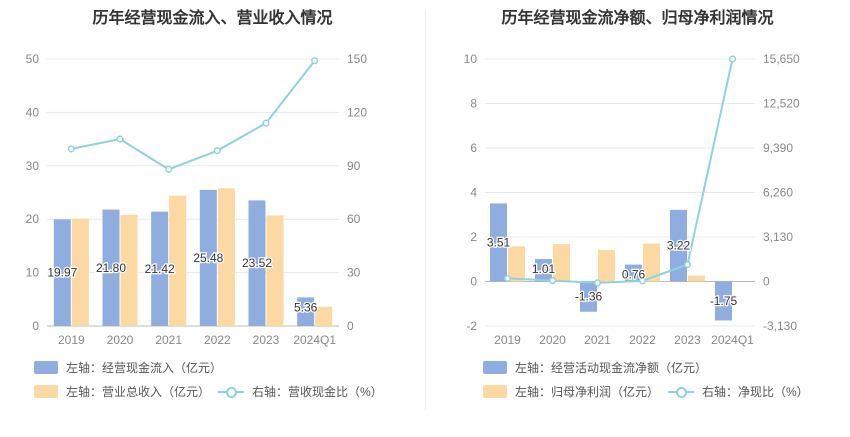 The height and width of the screenshot is (437, 850). What do you see at coordinates (33, 112) in the screenshot?
I see `y-left-tick-label: 40` at bounding box center [33, 112].